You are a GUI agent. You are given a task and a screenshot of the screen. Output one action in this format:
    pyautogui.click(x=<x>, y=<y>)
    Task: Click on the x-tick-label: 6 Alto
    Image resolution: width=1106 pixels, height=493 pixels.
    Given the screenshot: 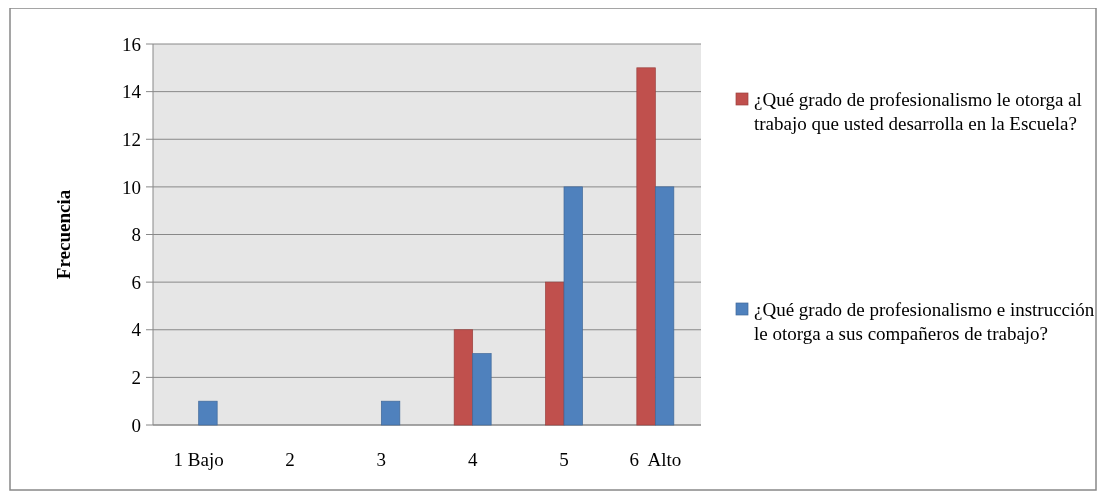 What is the action you would take?
    pyautogui.click(x=655, y=459)
    